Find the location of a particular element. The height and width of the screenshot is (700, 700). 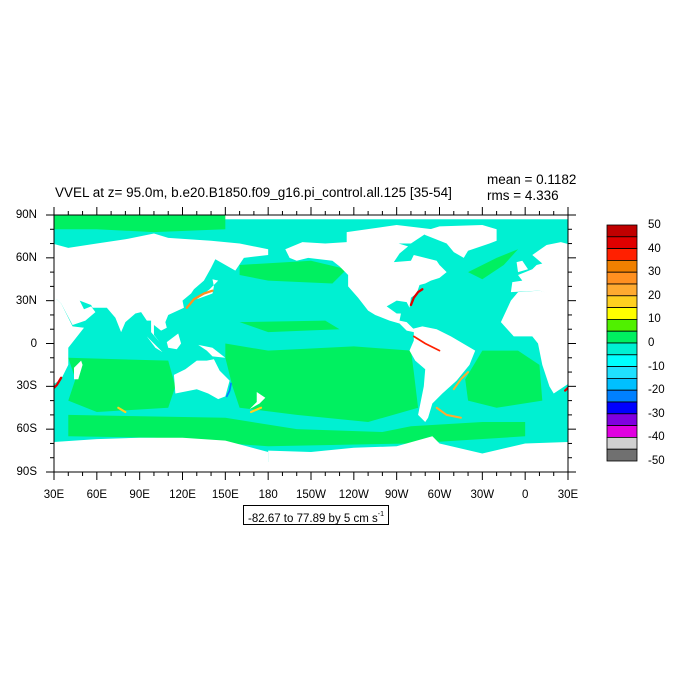

x-tick-label: 60W is located at coordinates (439, 495).